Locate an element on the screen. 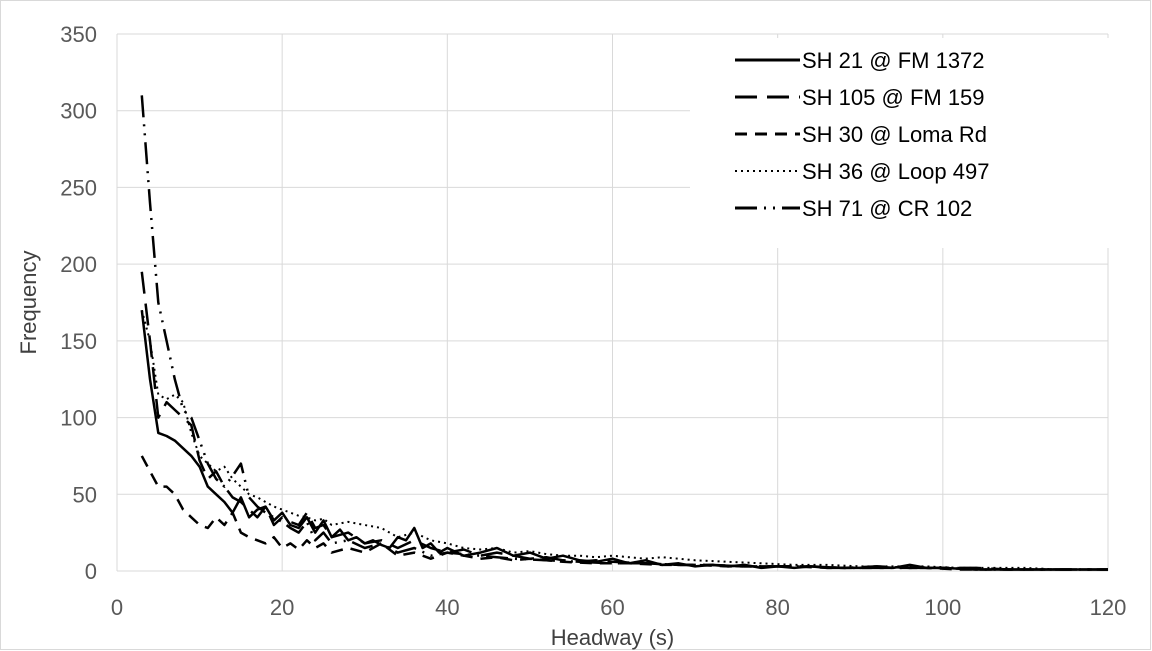 Image resolution: width=1152 pixels, height=651 pixels. y-tick-label-7: 350 is located at coordinates (78, 34).